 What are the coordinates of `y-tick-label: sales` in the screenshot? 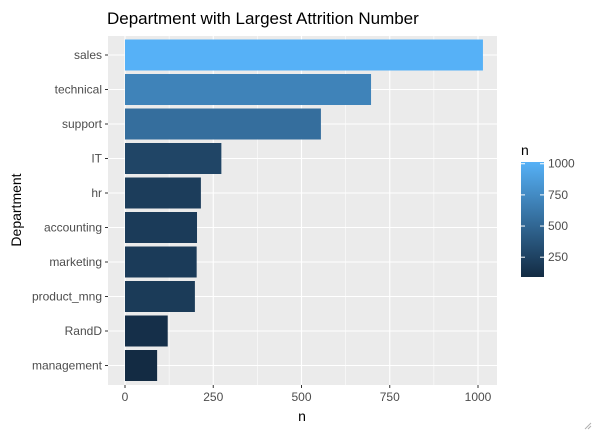 It's located at (88, 55).